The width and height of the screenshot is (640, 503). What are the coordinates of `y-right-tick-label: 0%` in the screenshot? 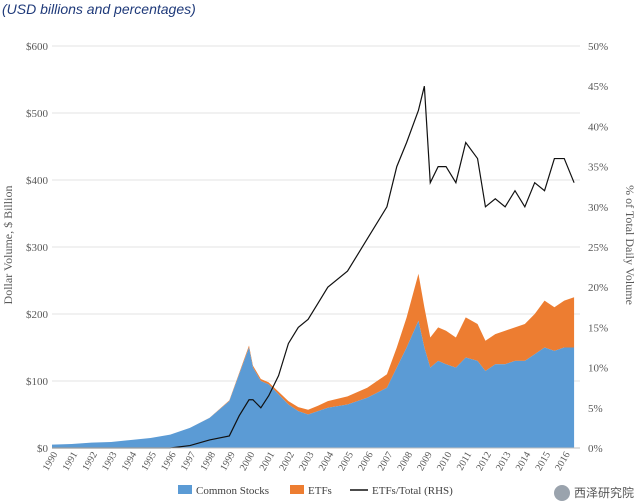 It's located at (595, 449).